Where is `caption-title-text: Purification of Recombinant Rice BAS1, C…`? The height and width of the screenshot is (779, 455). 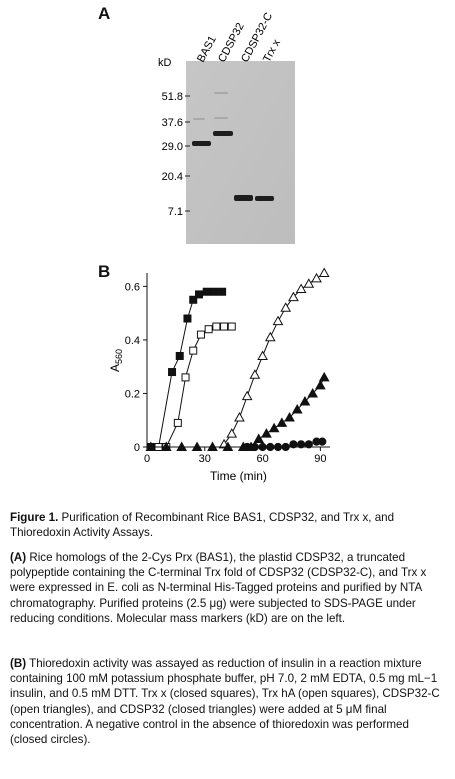 caption-title-text: Purification of Recombinant Rice BAS1, C… is located at coordinates (202, 525).